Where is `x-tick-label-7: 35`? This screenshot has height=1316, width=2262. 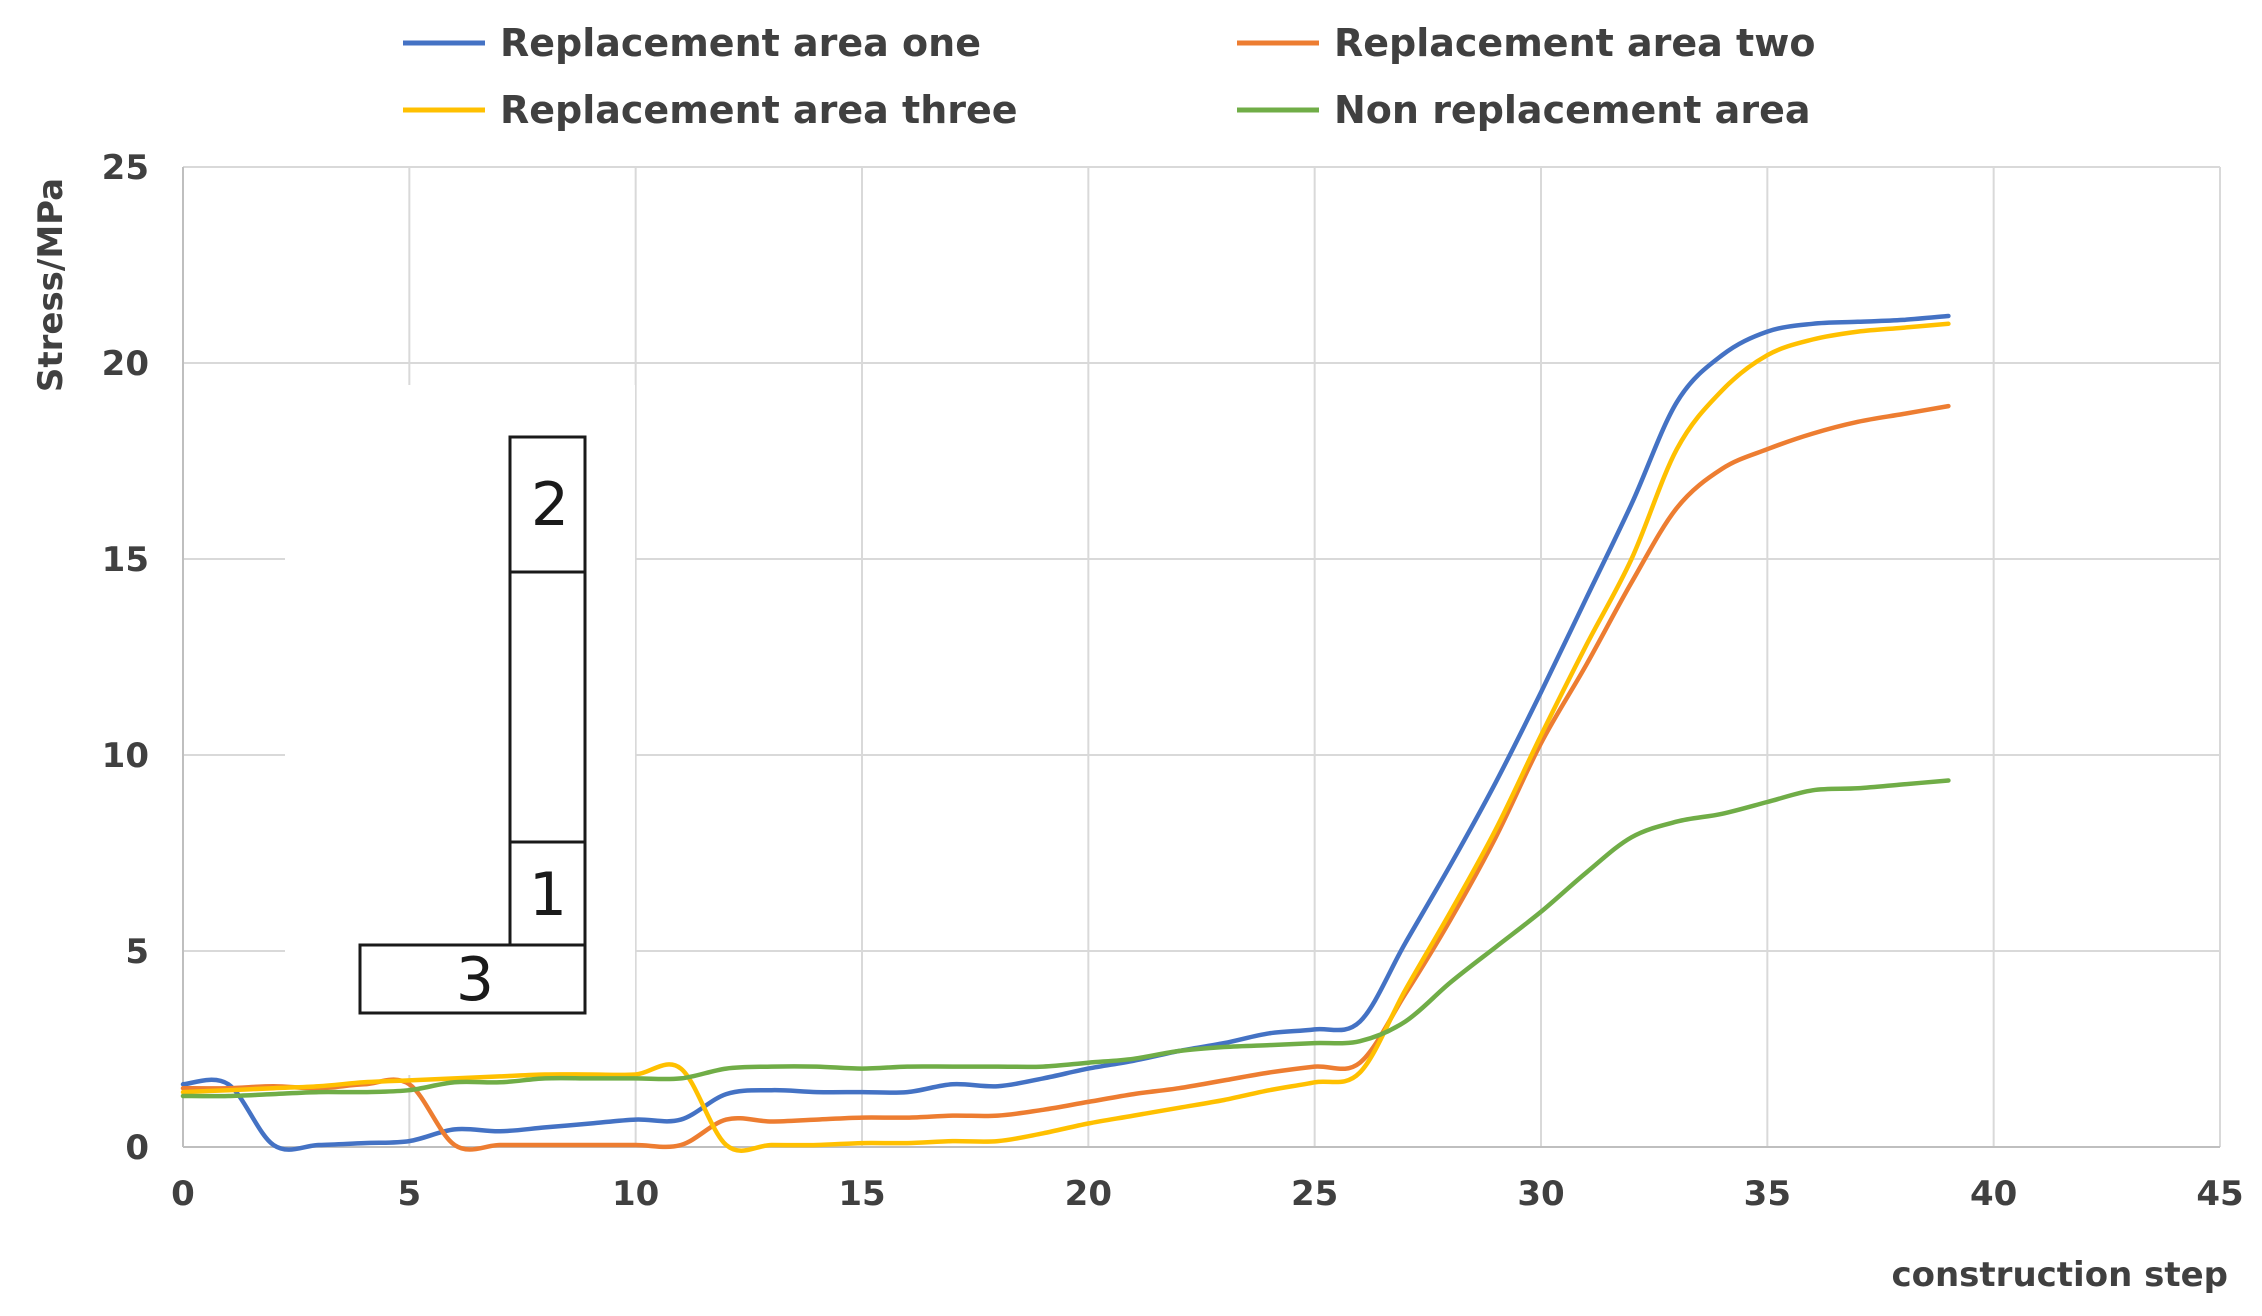
x-tick-label-7: 35 is located at coordinates (1767, 1194).